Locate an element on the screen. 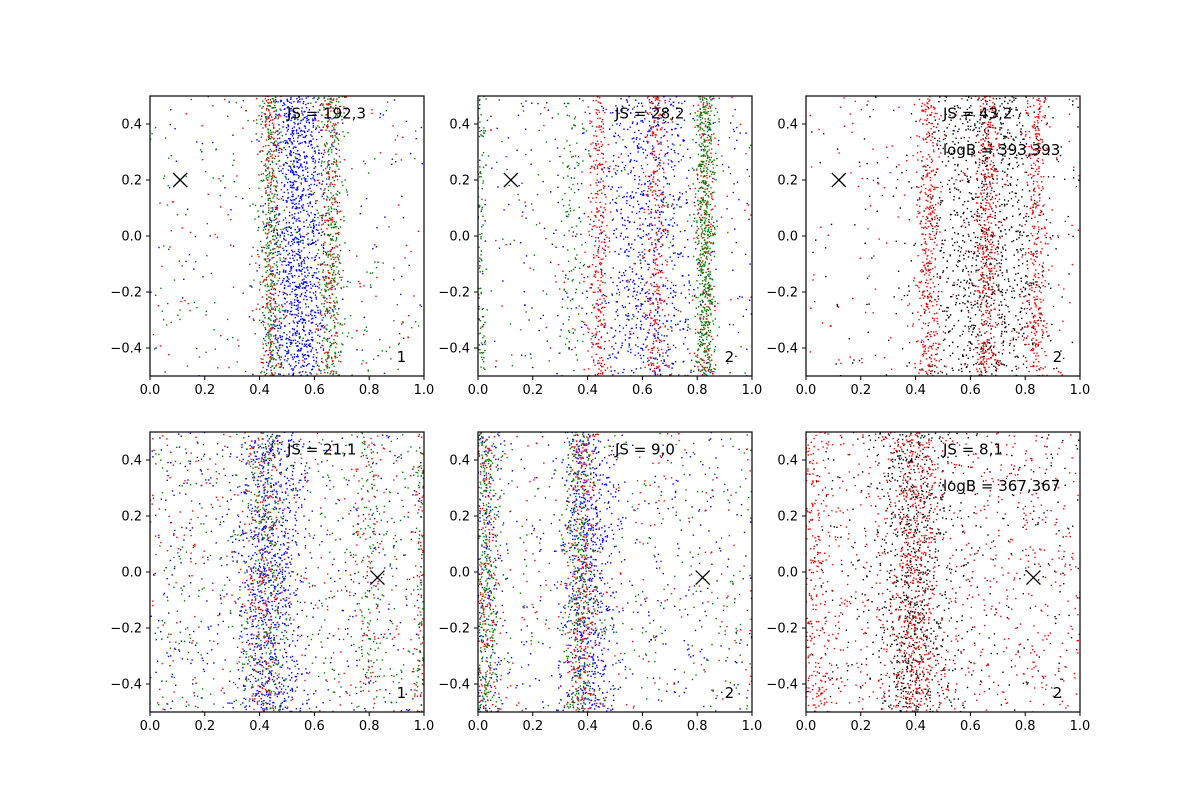 The image size is (1200, 800). x-tick-label: 0.8 is located at coordinates (369, 390).